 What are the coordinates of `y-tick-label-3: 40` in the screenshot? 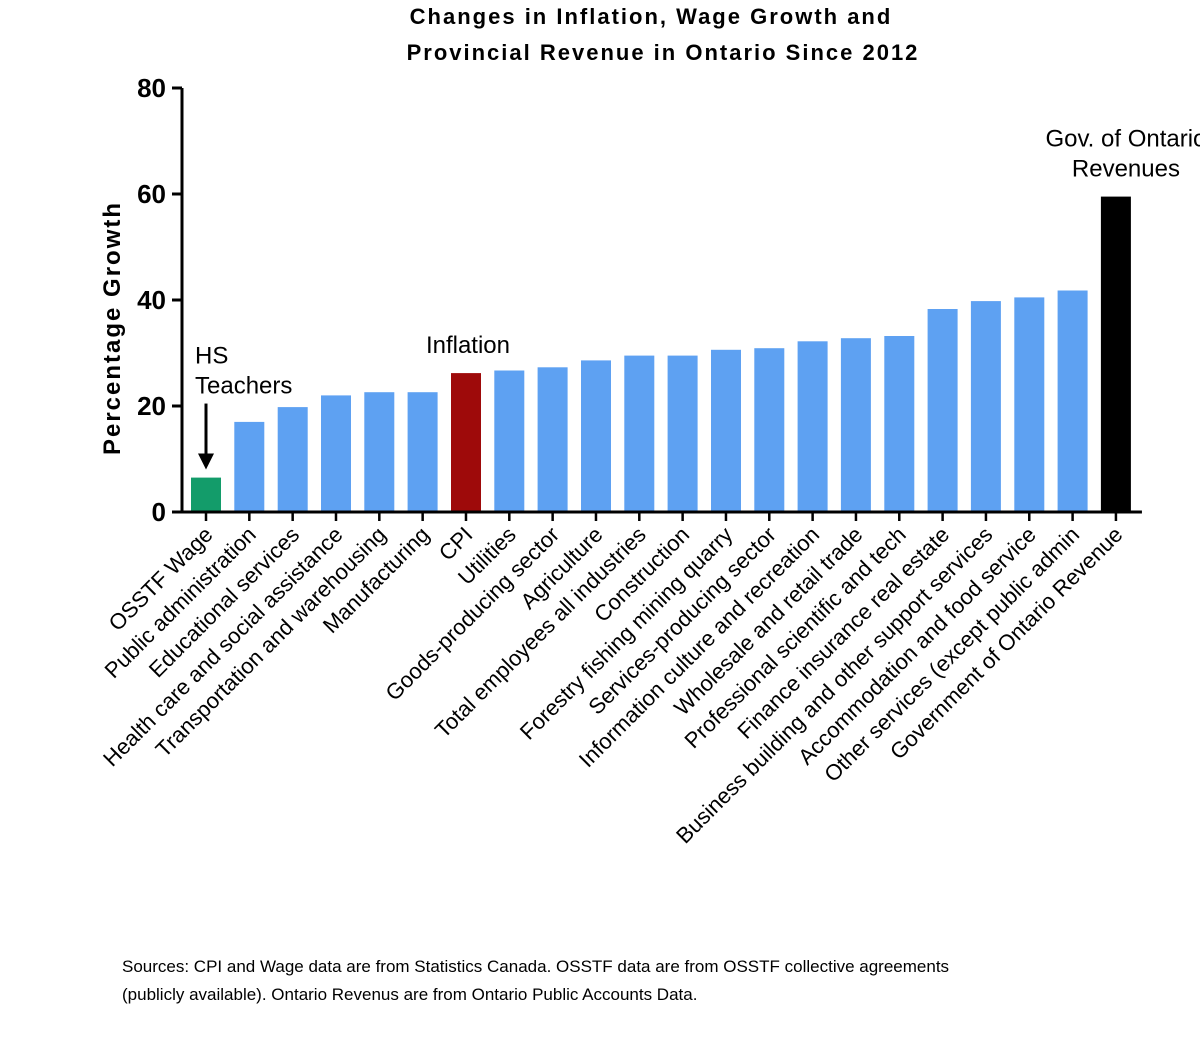 It's located at (151, 300).